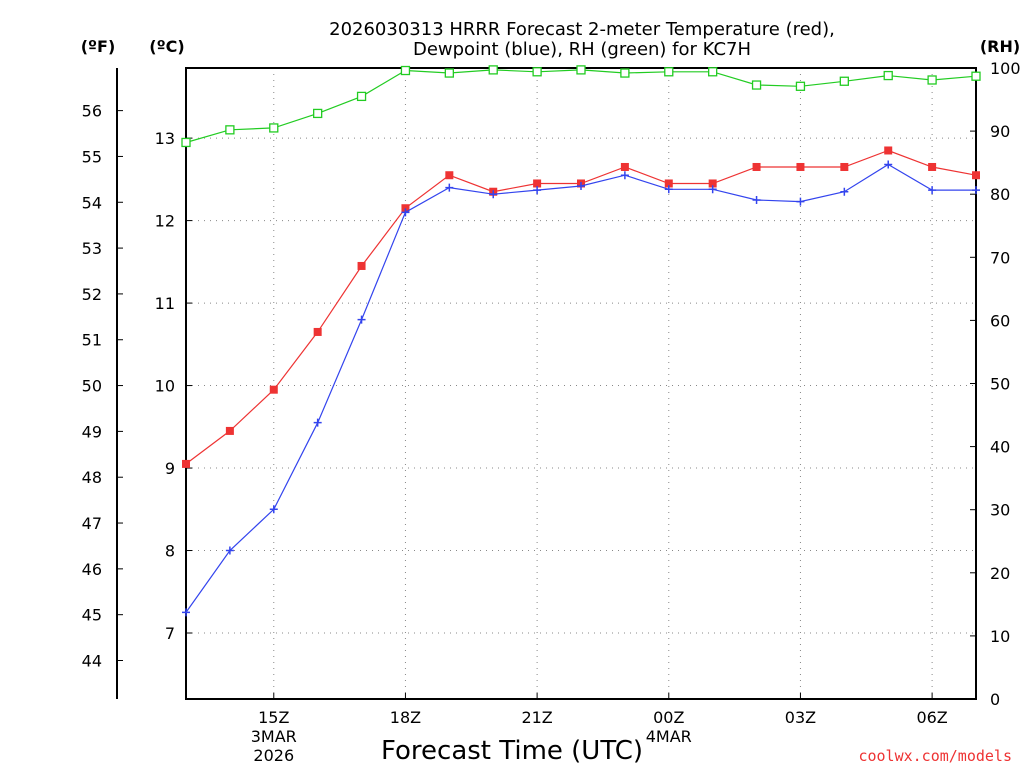  I want to click on x-tick-date-label: 3MAR, so click(274, 736).